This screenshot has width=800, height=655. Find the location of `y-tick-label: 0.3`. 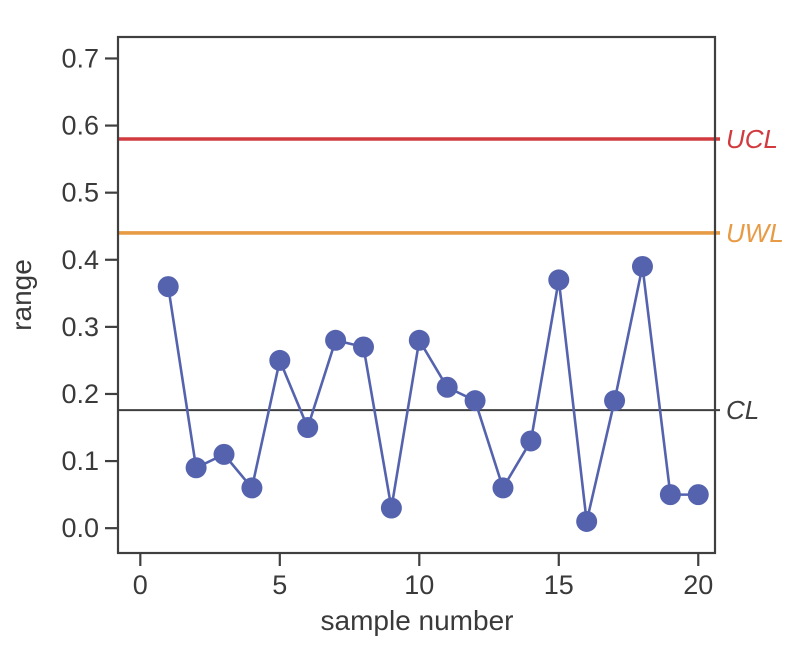

y-tick-label: 0.3 is located at coordinates (80, 327).